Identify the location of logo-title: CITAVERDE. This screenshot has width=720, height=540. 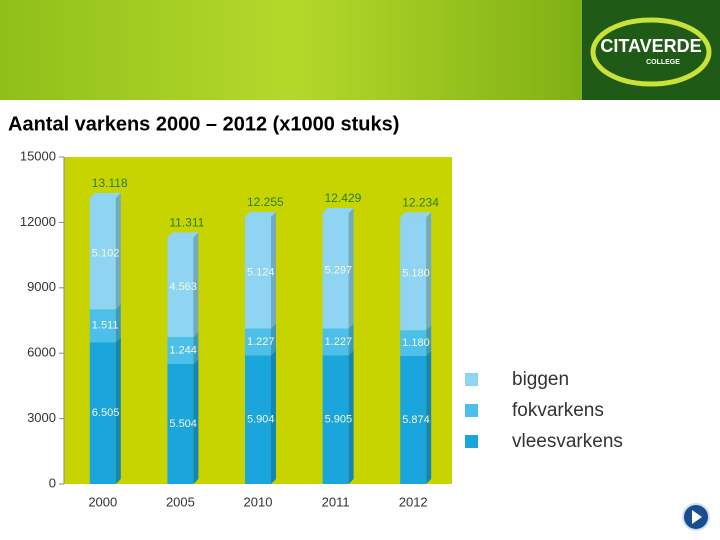
(650, 46).